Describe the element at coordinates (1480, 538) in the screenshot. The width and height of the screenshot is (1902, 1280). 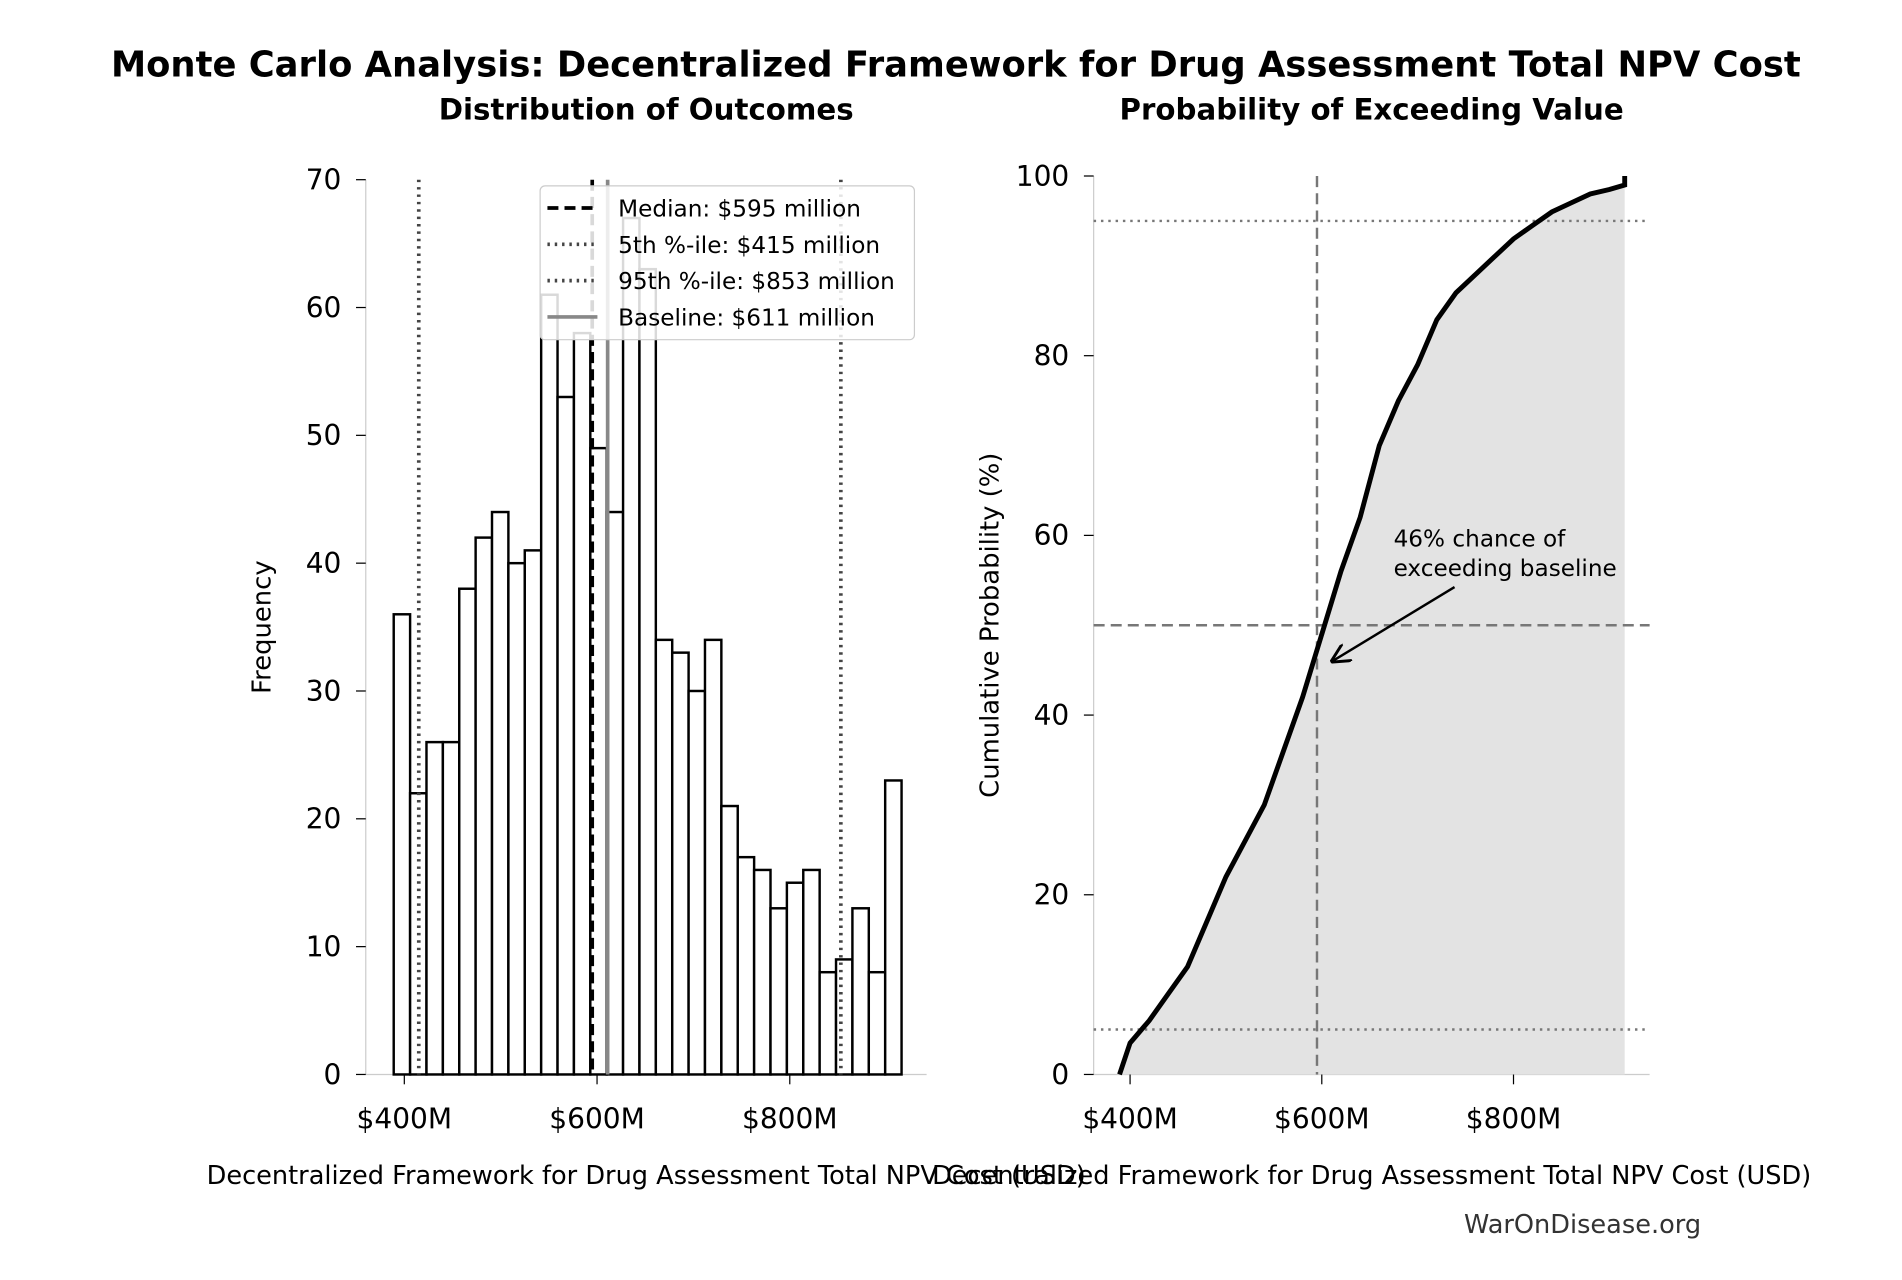
I see `annotation: 46% chance of` at that location.